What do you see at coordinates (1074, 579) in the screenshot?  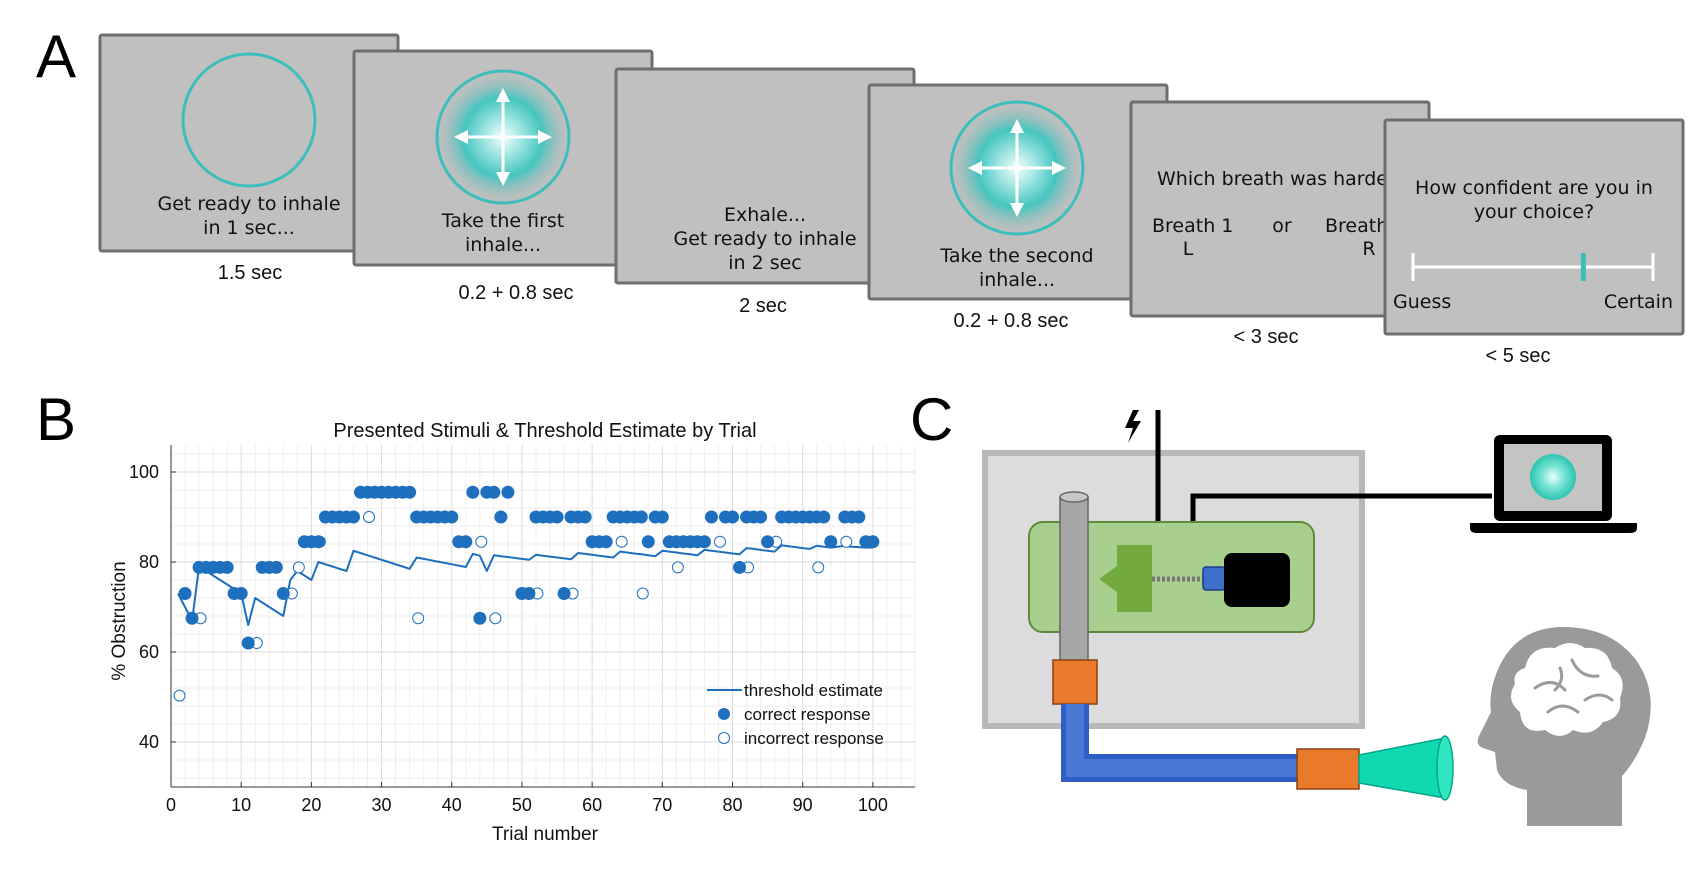 I see `air-tube` at bounding box center [1074, 579].